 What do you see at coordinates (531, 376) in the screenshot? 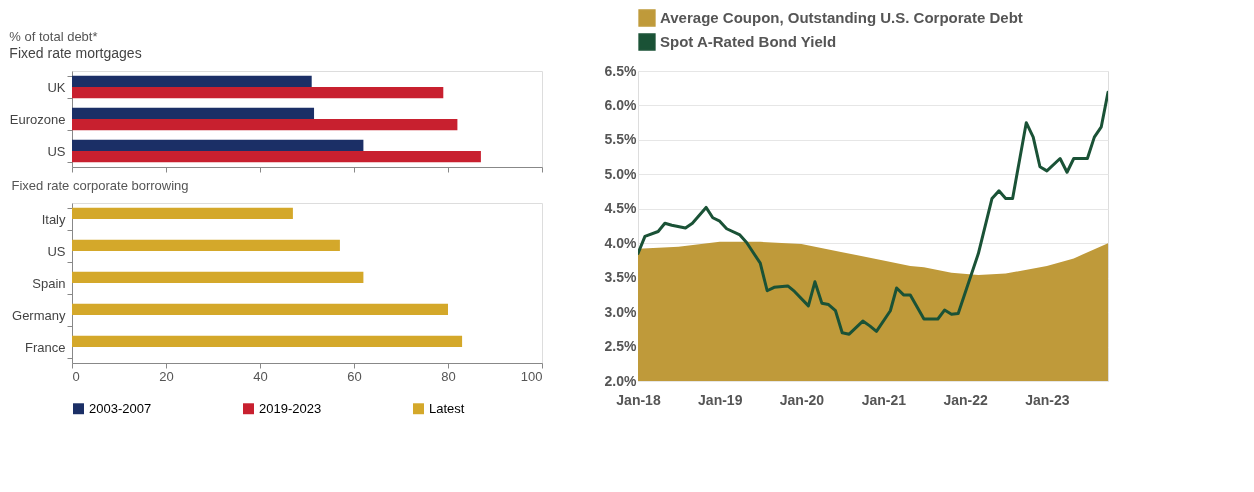
I see `x-tick-label: 100` at bounding box center [531, 376].